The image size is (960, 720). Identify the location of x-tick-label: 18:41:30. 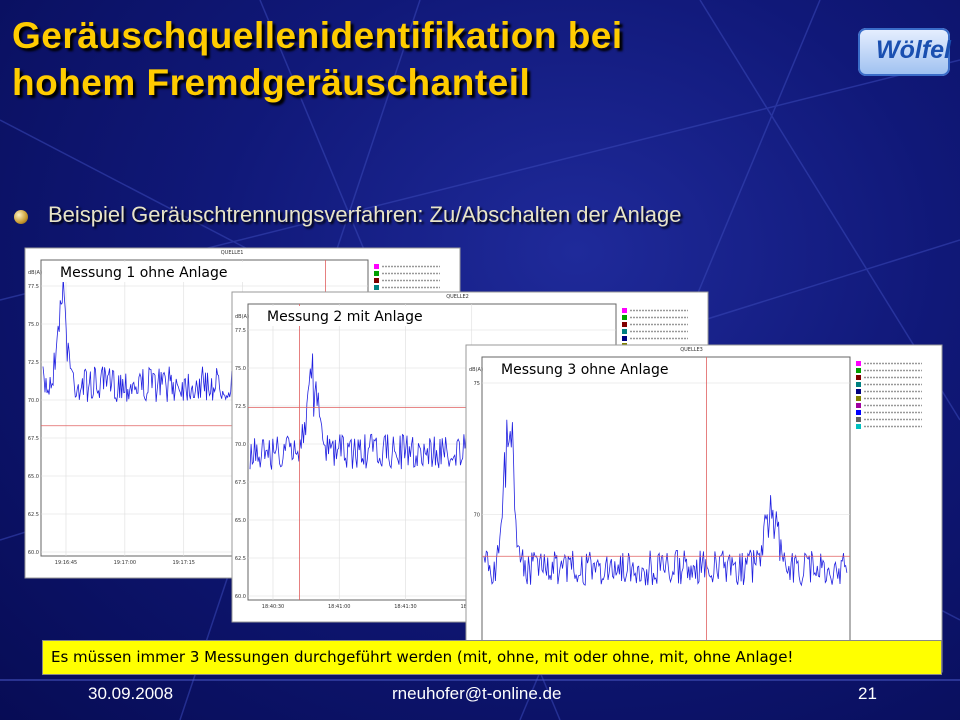
(405, 607).